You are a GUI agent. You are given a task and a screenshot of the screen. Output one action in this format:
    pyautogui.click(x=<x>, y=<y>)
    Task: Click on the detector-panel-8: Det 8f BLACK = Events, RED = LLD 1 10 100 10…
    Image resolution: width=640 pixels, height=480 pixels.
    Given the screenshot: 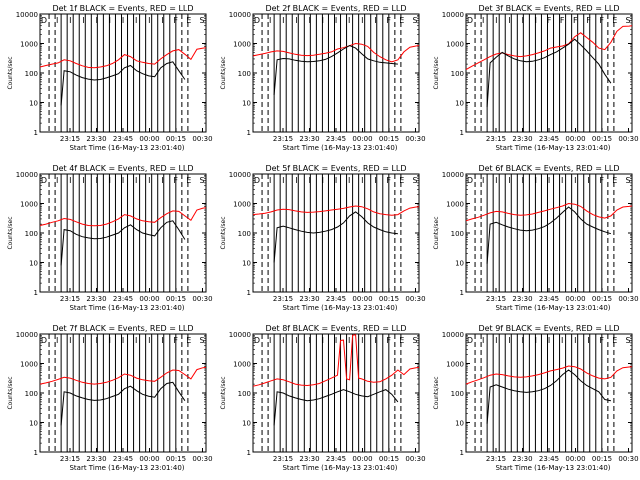 What is the action you would take?
    pyautogui.click(x=323, y=398)
    